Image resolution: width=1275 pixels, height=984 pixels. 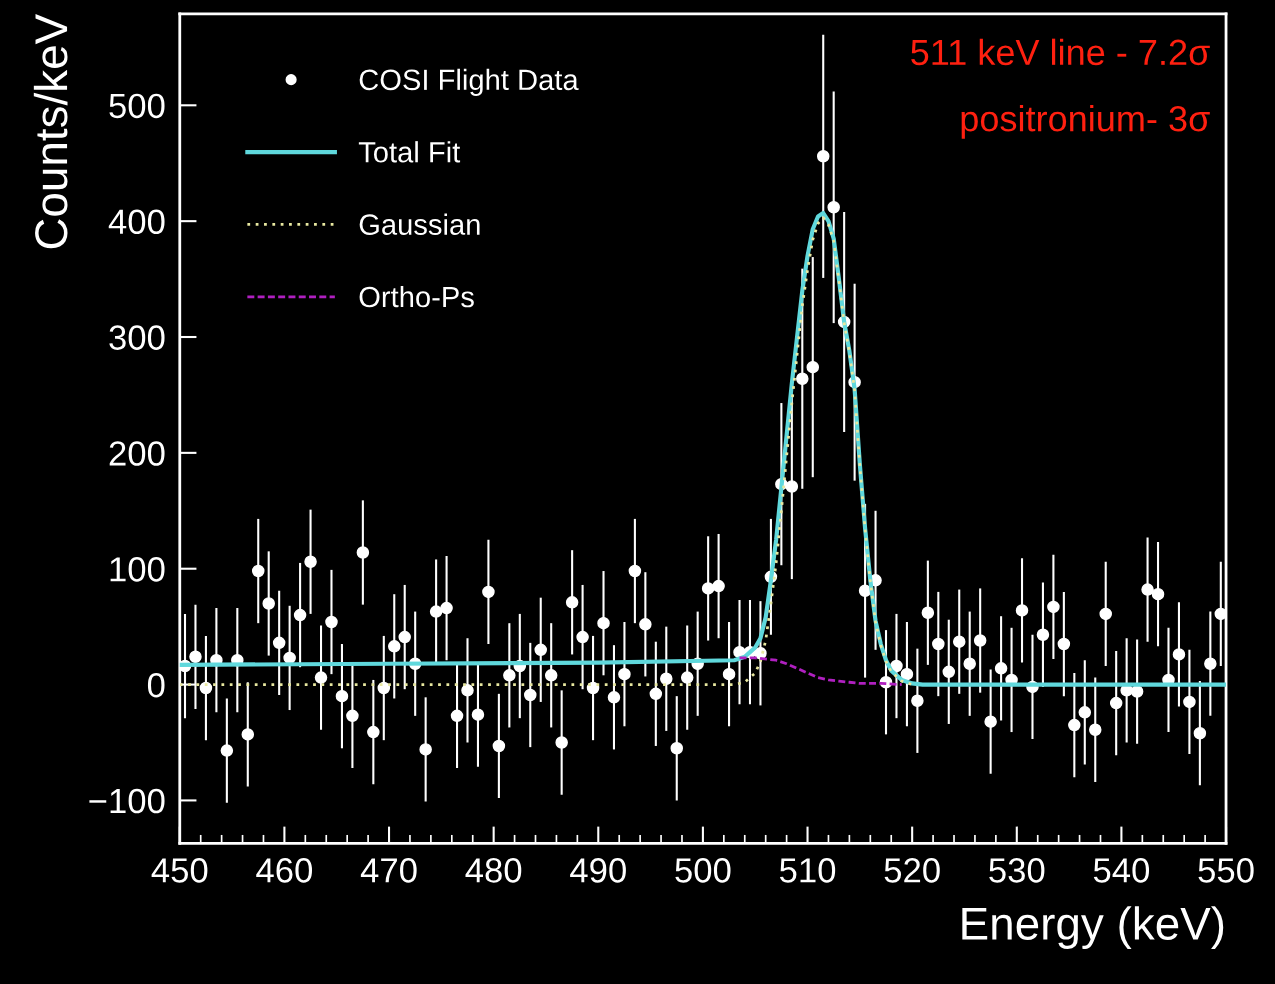 I want to click on x-tick-label: 500, so click(x=703, y=870).